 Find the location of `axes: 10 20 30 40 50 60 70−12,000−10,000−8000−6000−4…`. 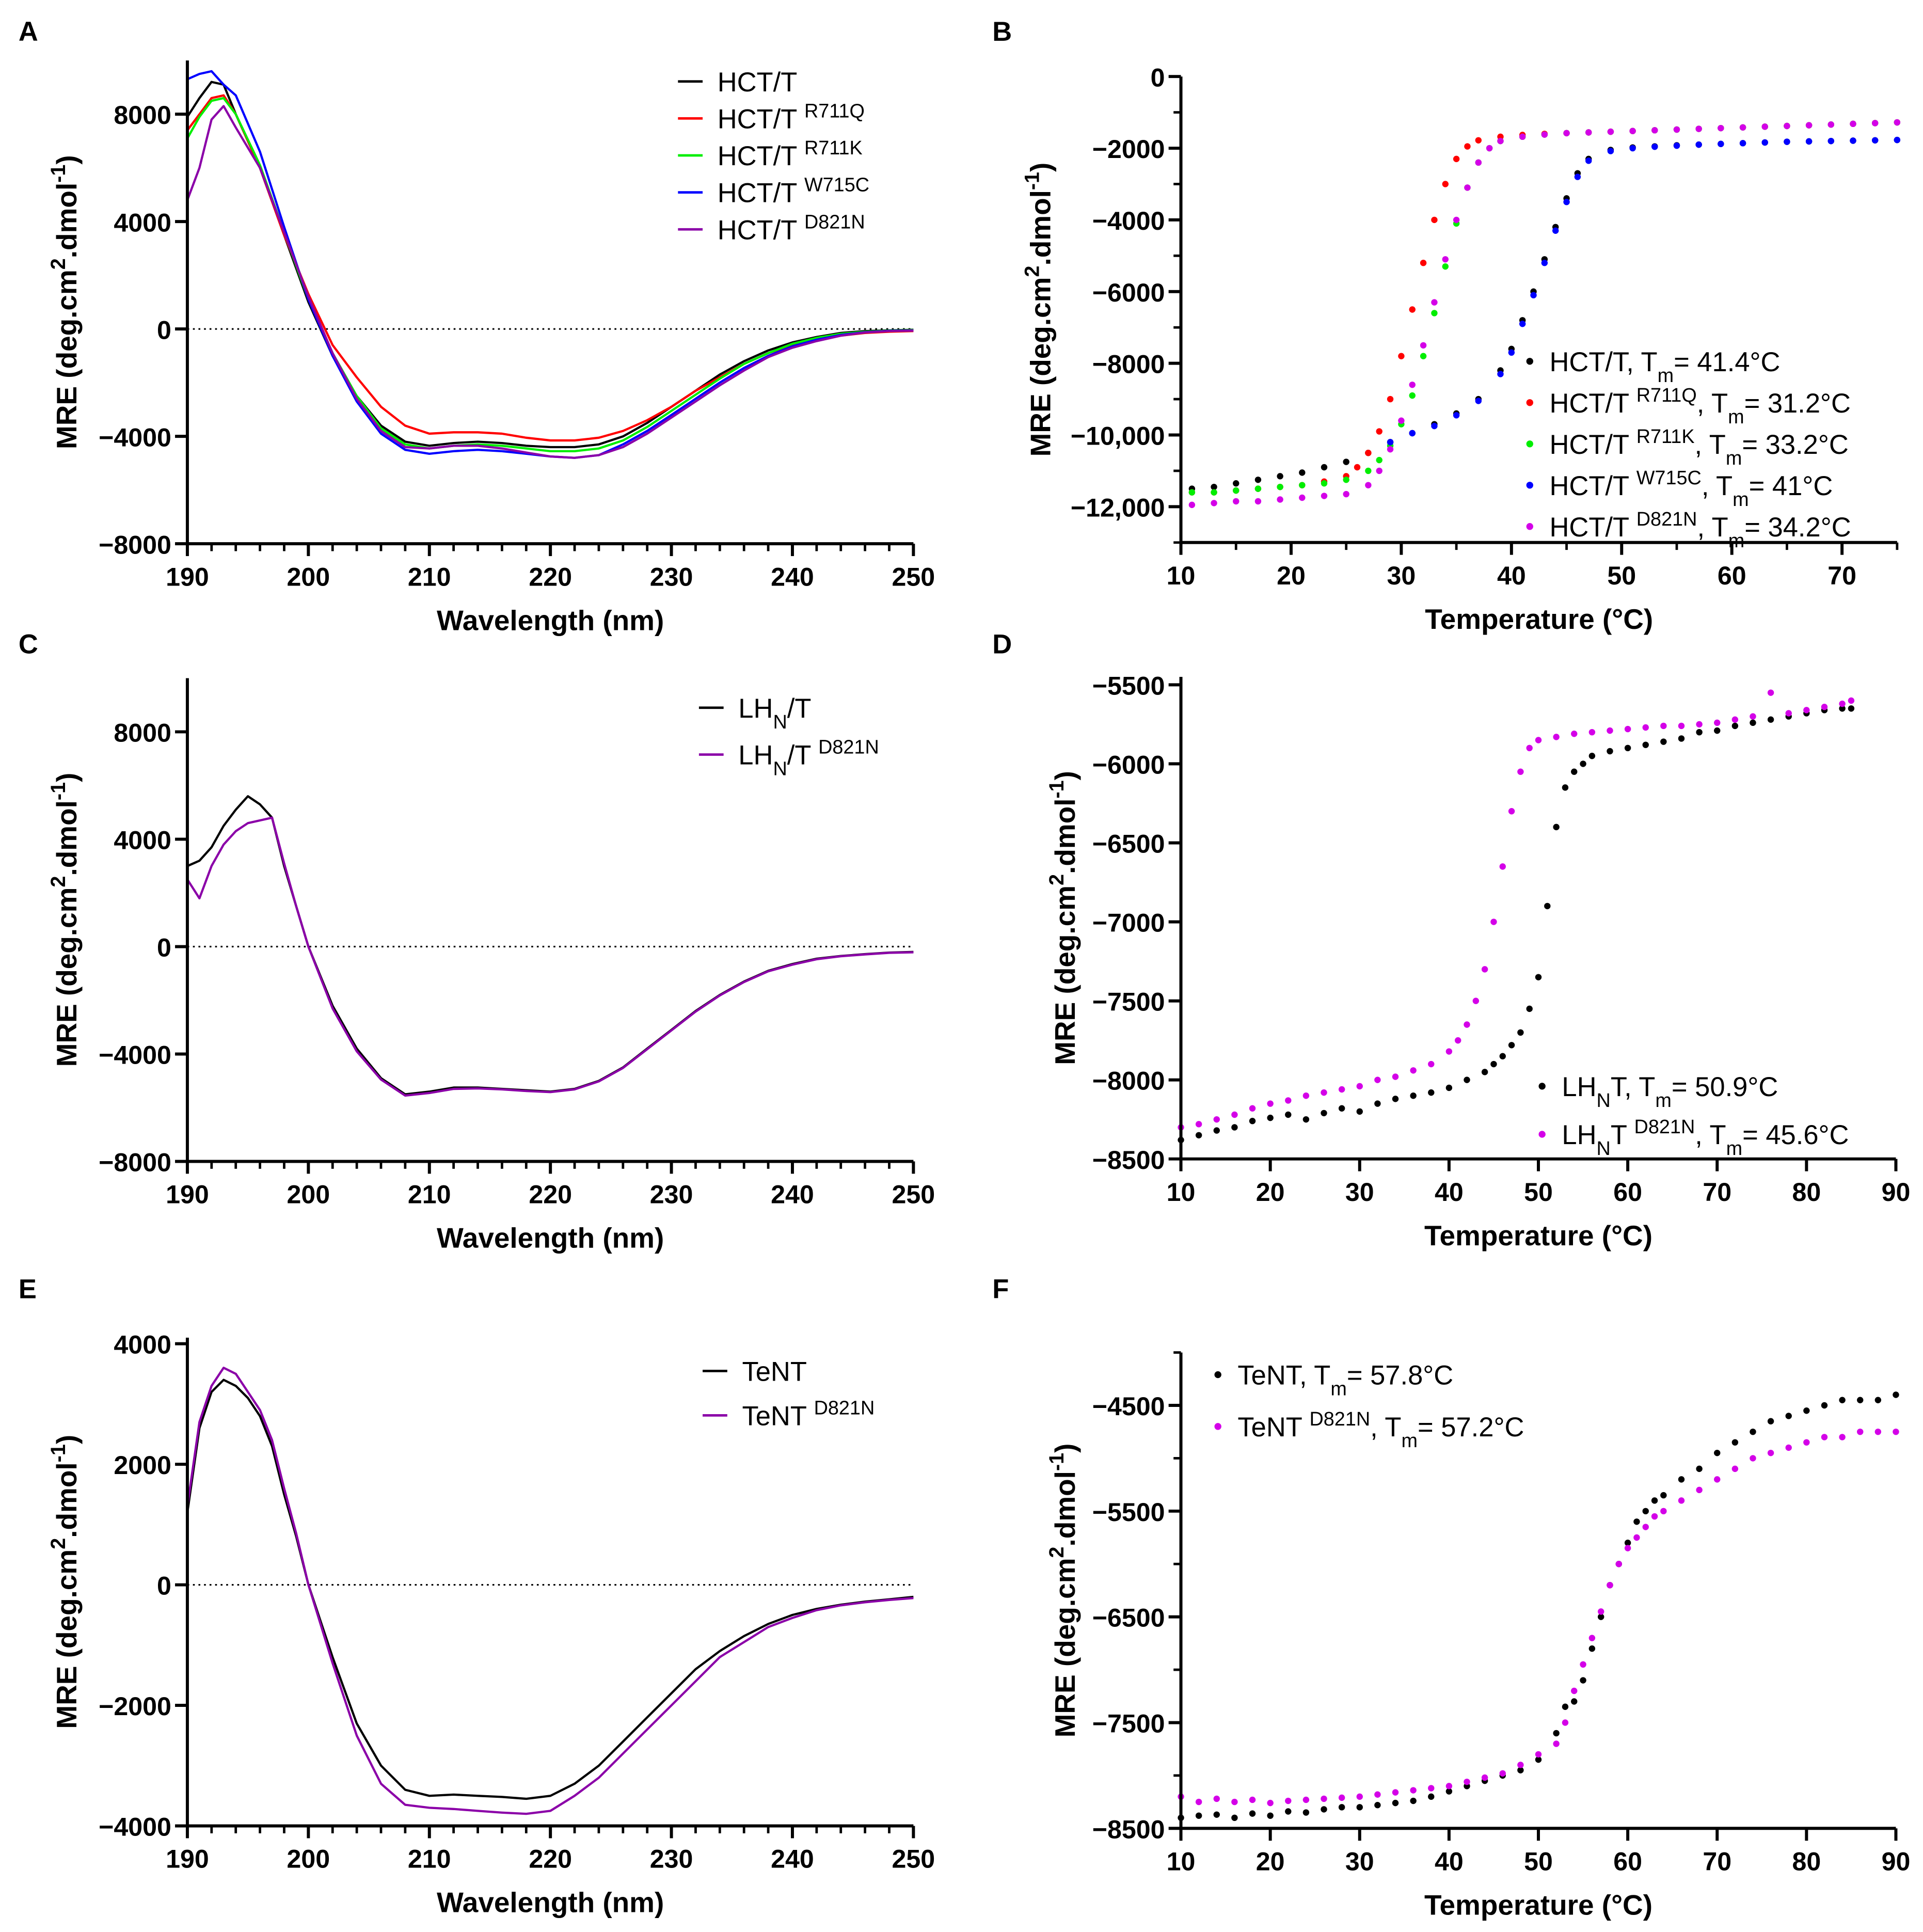

axes: 10 20 30 40 50 60 70−12,000−10,000−8000−6000−4… is located at coordinates (1460, 349).